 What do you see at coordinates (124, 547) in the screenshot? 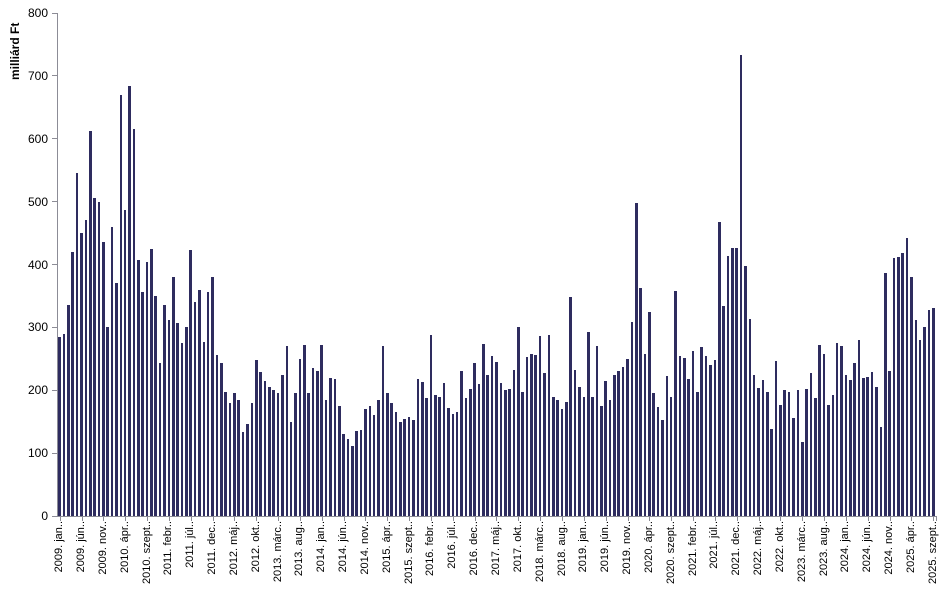
I see `x-tick-label: 2010. ápr..` at bounding box center [124, 547].